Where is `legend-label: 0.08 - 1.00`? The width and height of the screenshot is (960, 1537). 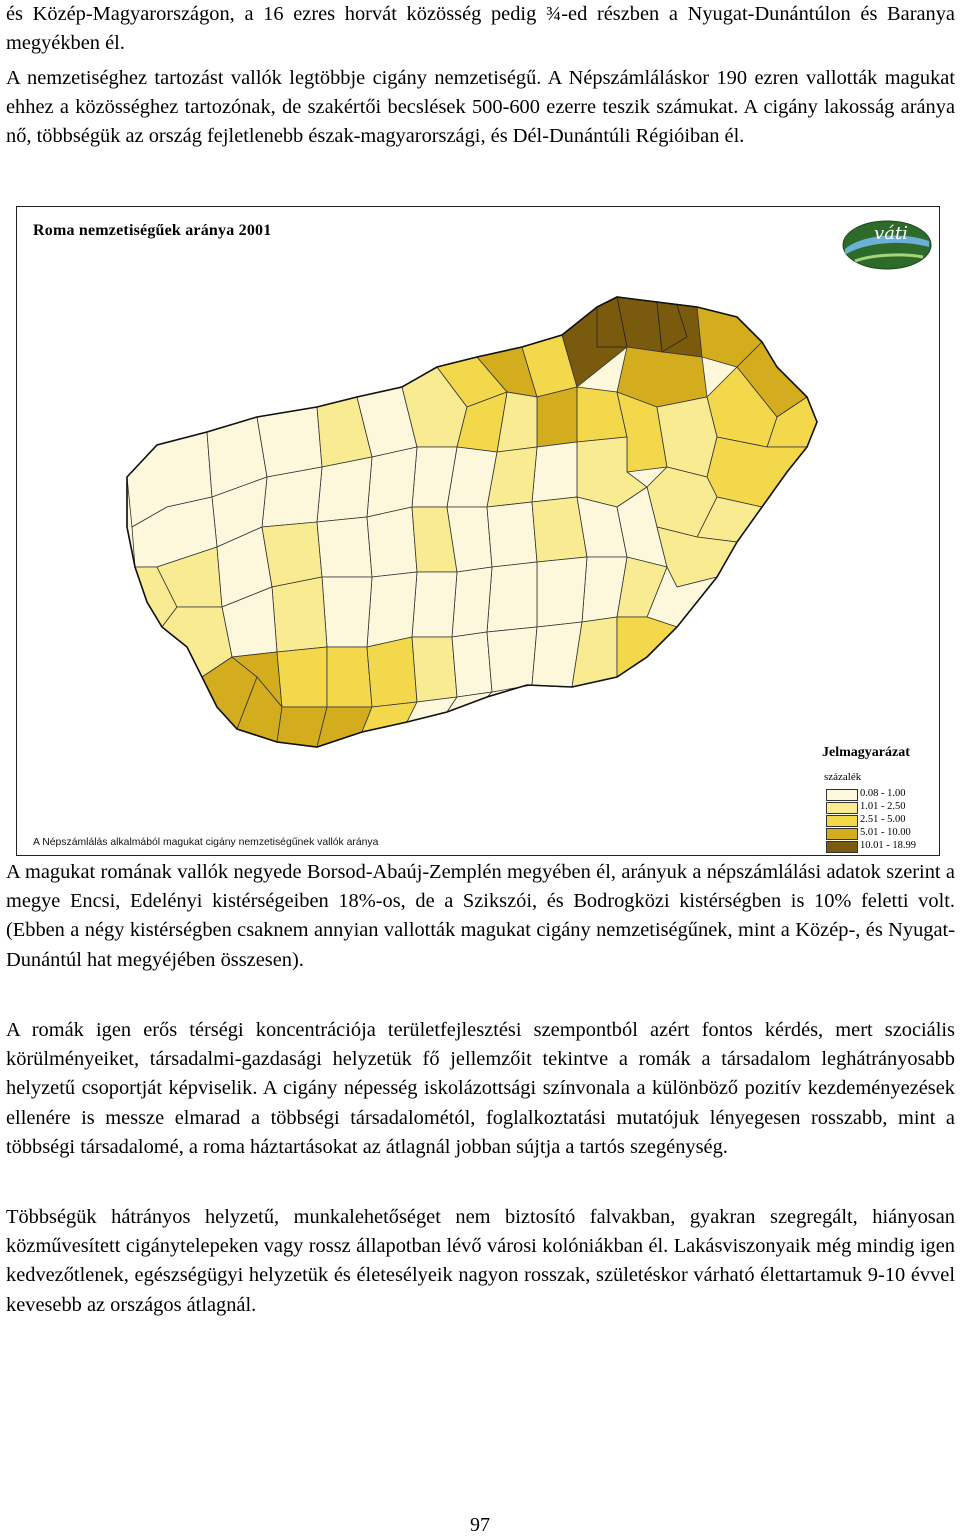
legend-label: 0.08 - 1.00 is located at coordinates (883, 793).